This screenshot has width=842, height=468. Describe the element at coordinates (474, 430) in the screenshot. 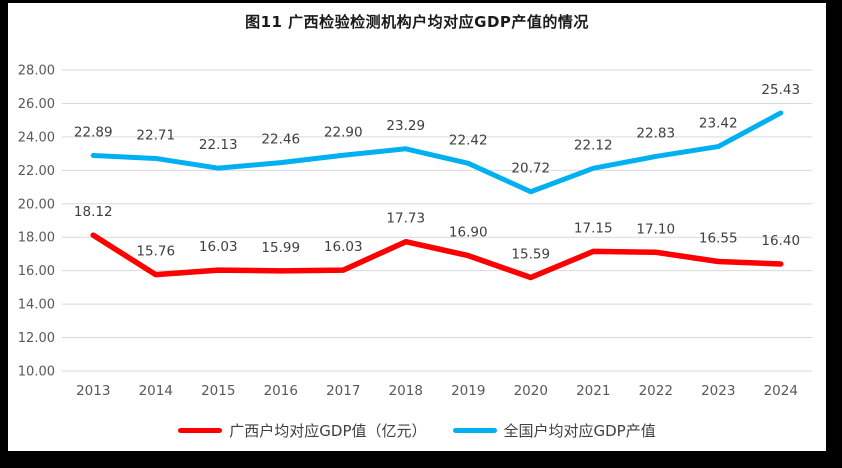

I see `legend-line-icon-national` at that location.